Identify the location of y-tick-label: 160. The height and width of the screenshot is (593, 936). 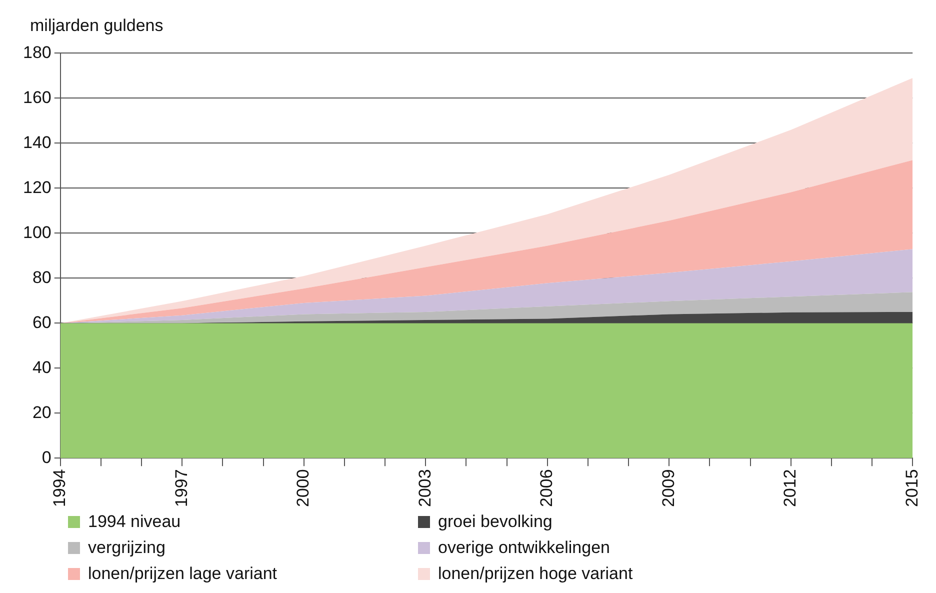
(37, 97).